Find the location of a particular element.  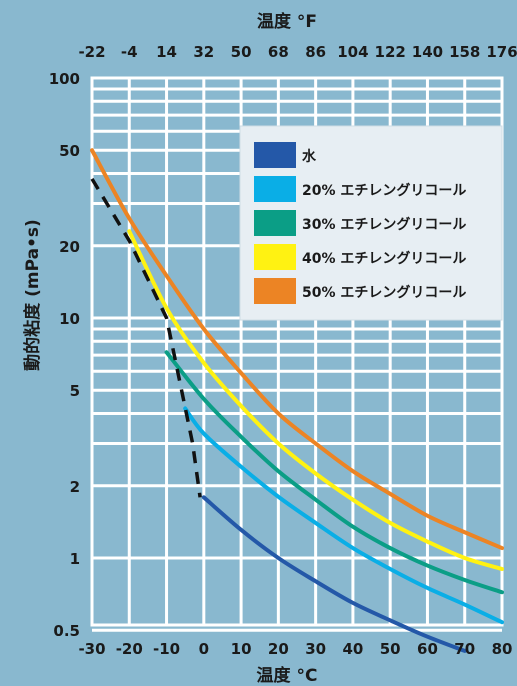

legend-label-0: 水 is located at coordinates (309, 156).